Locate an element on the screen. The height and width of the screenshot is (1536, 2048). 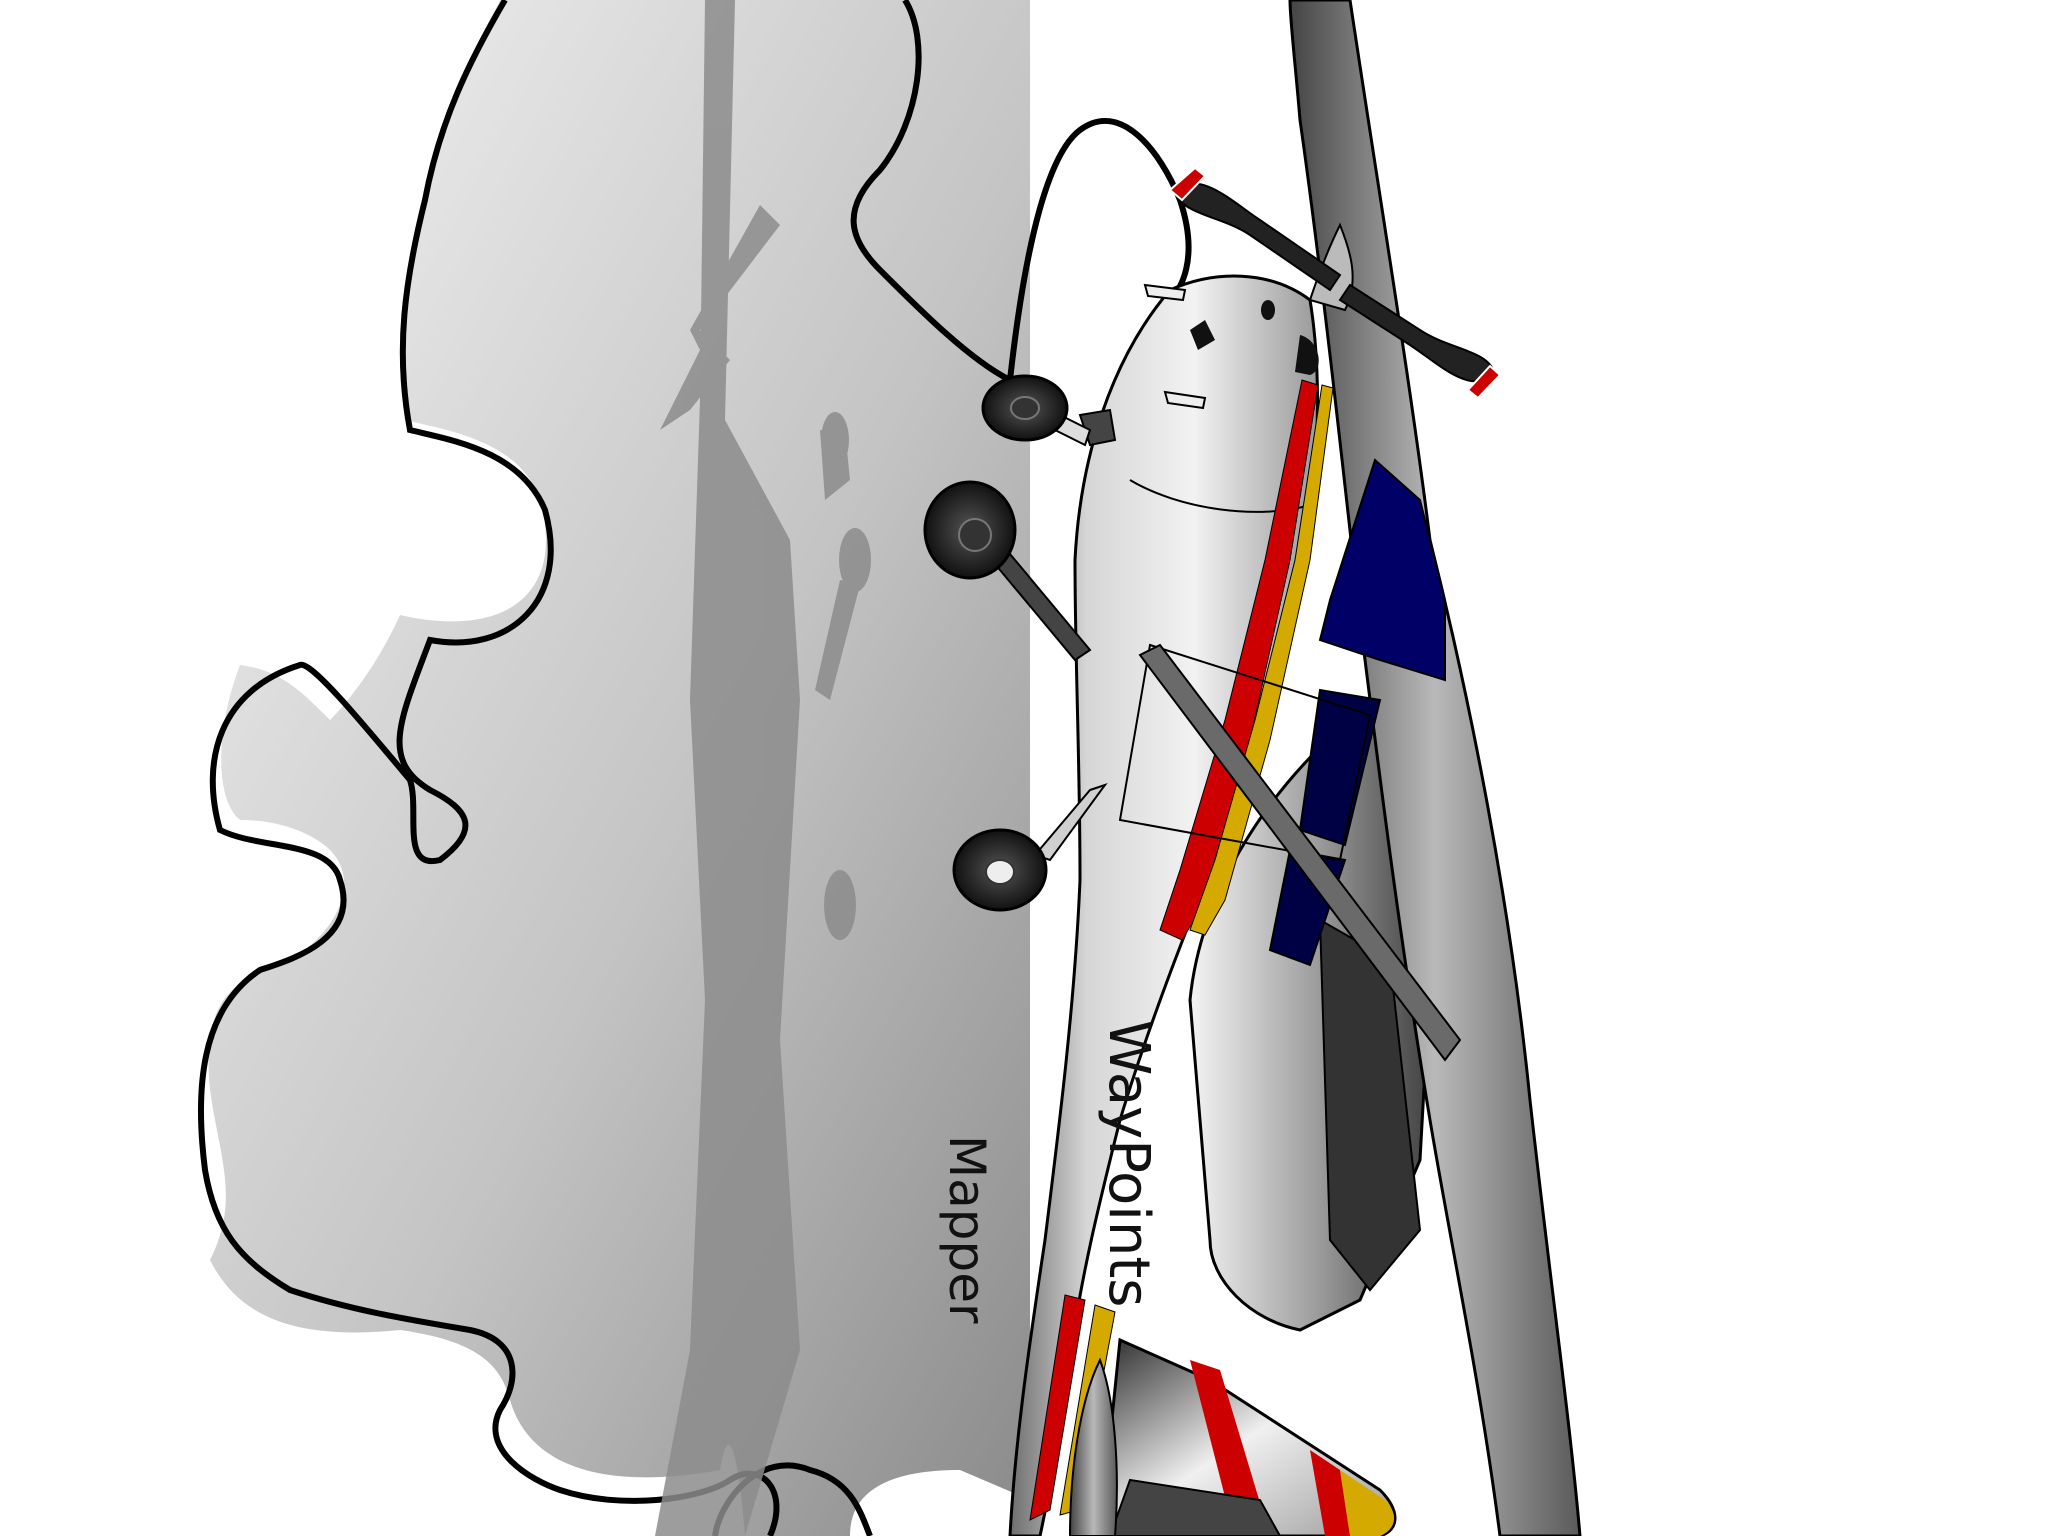
livery-title: WayPoints is located at coordinates (1128, 1163).